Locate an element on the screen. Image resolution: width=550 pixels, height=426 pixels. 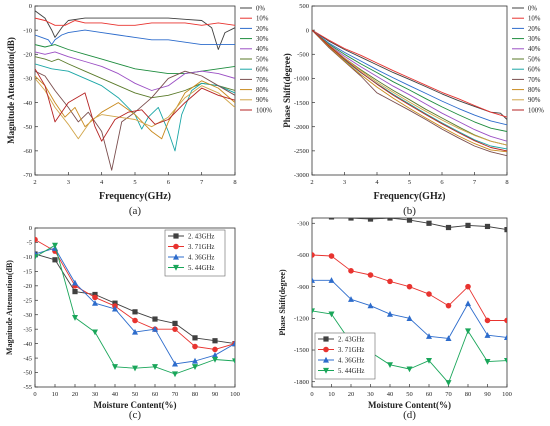
x-tick-label: 10 is located at coordinates (331, 394).